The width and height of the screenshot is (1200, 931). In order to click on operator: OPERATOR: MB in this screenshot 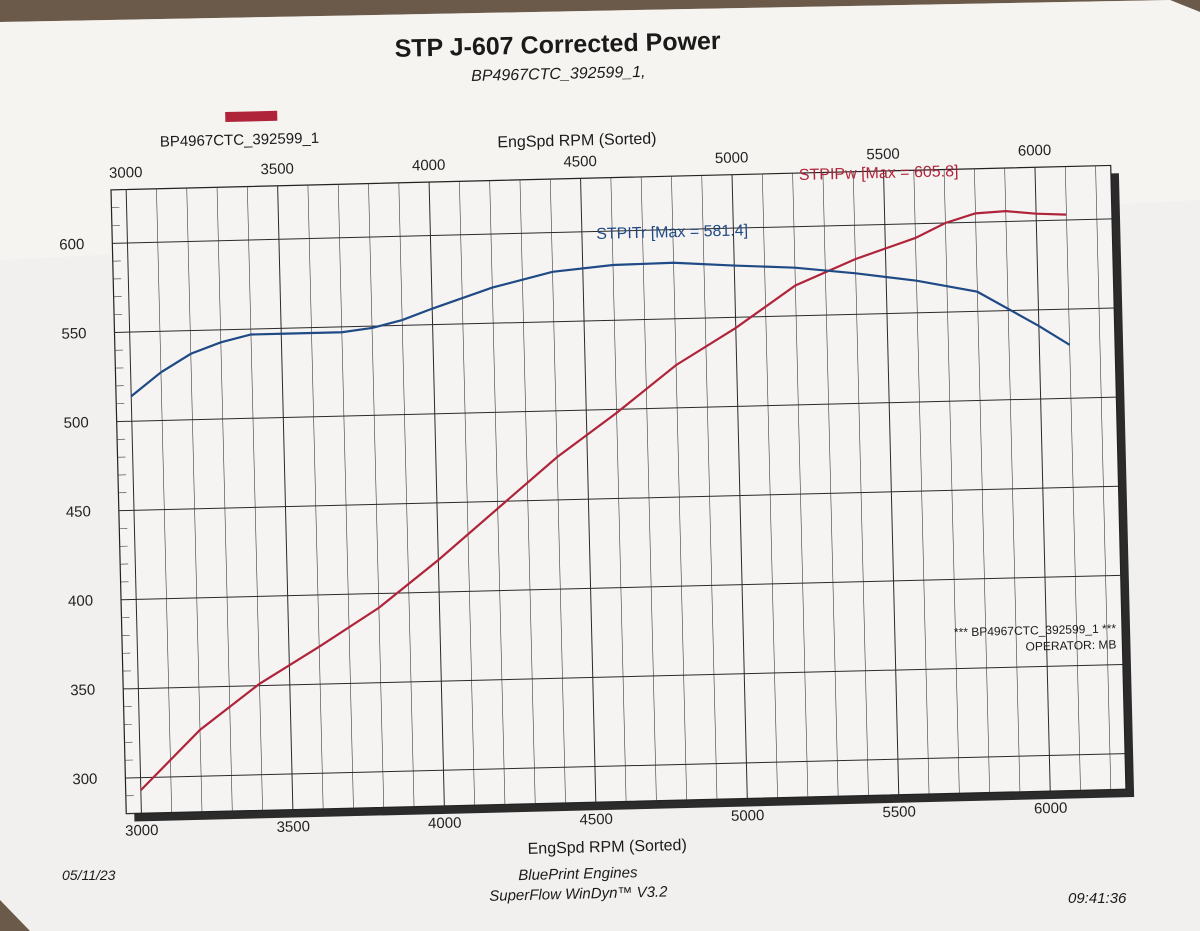, I will do `click(1070, 645)`.